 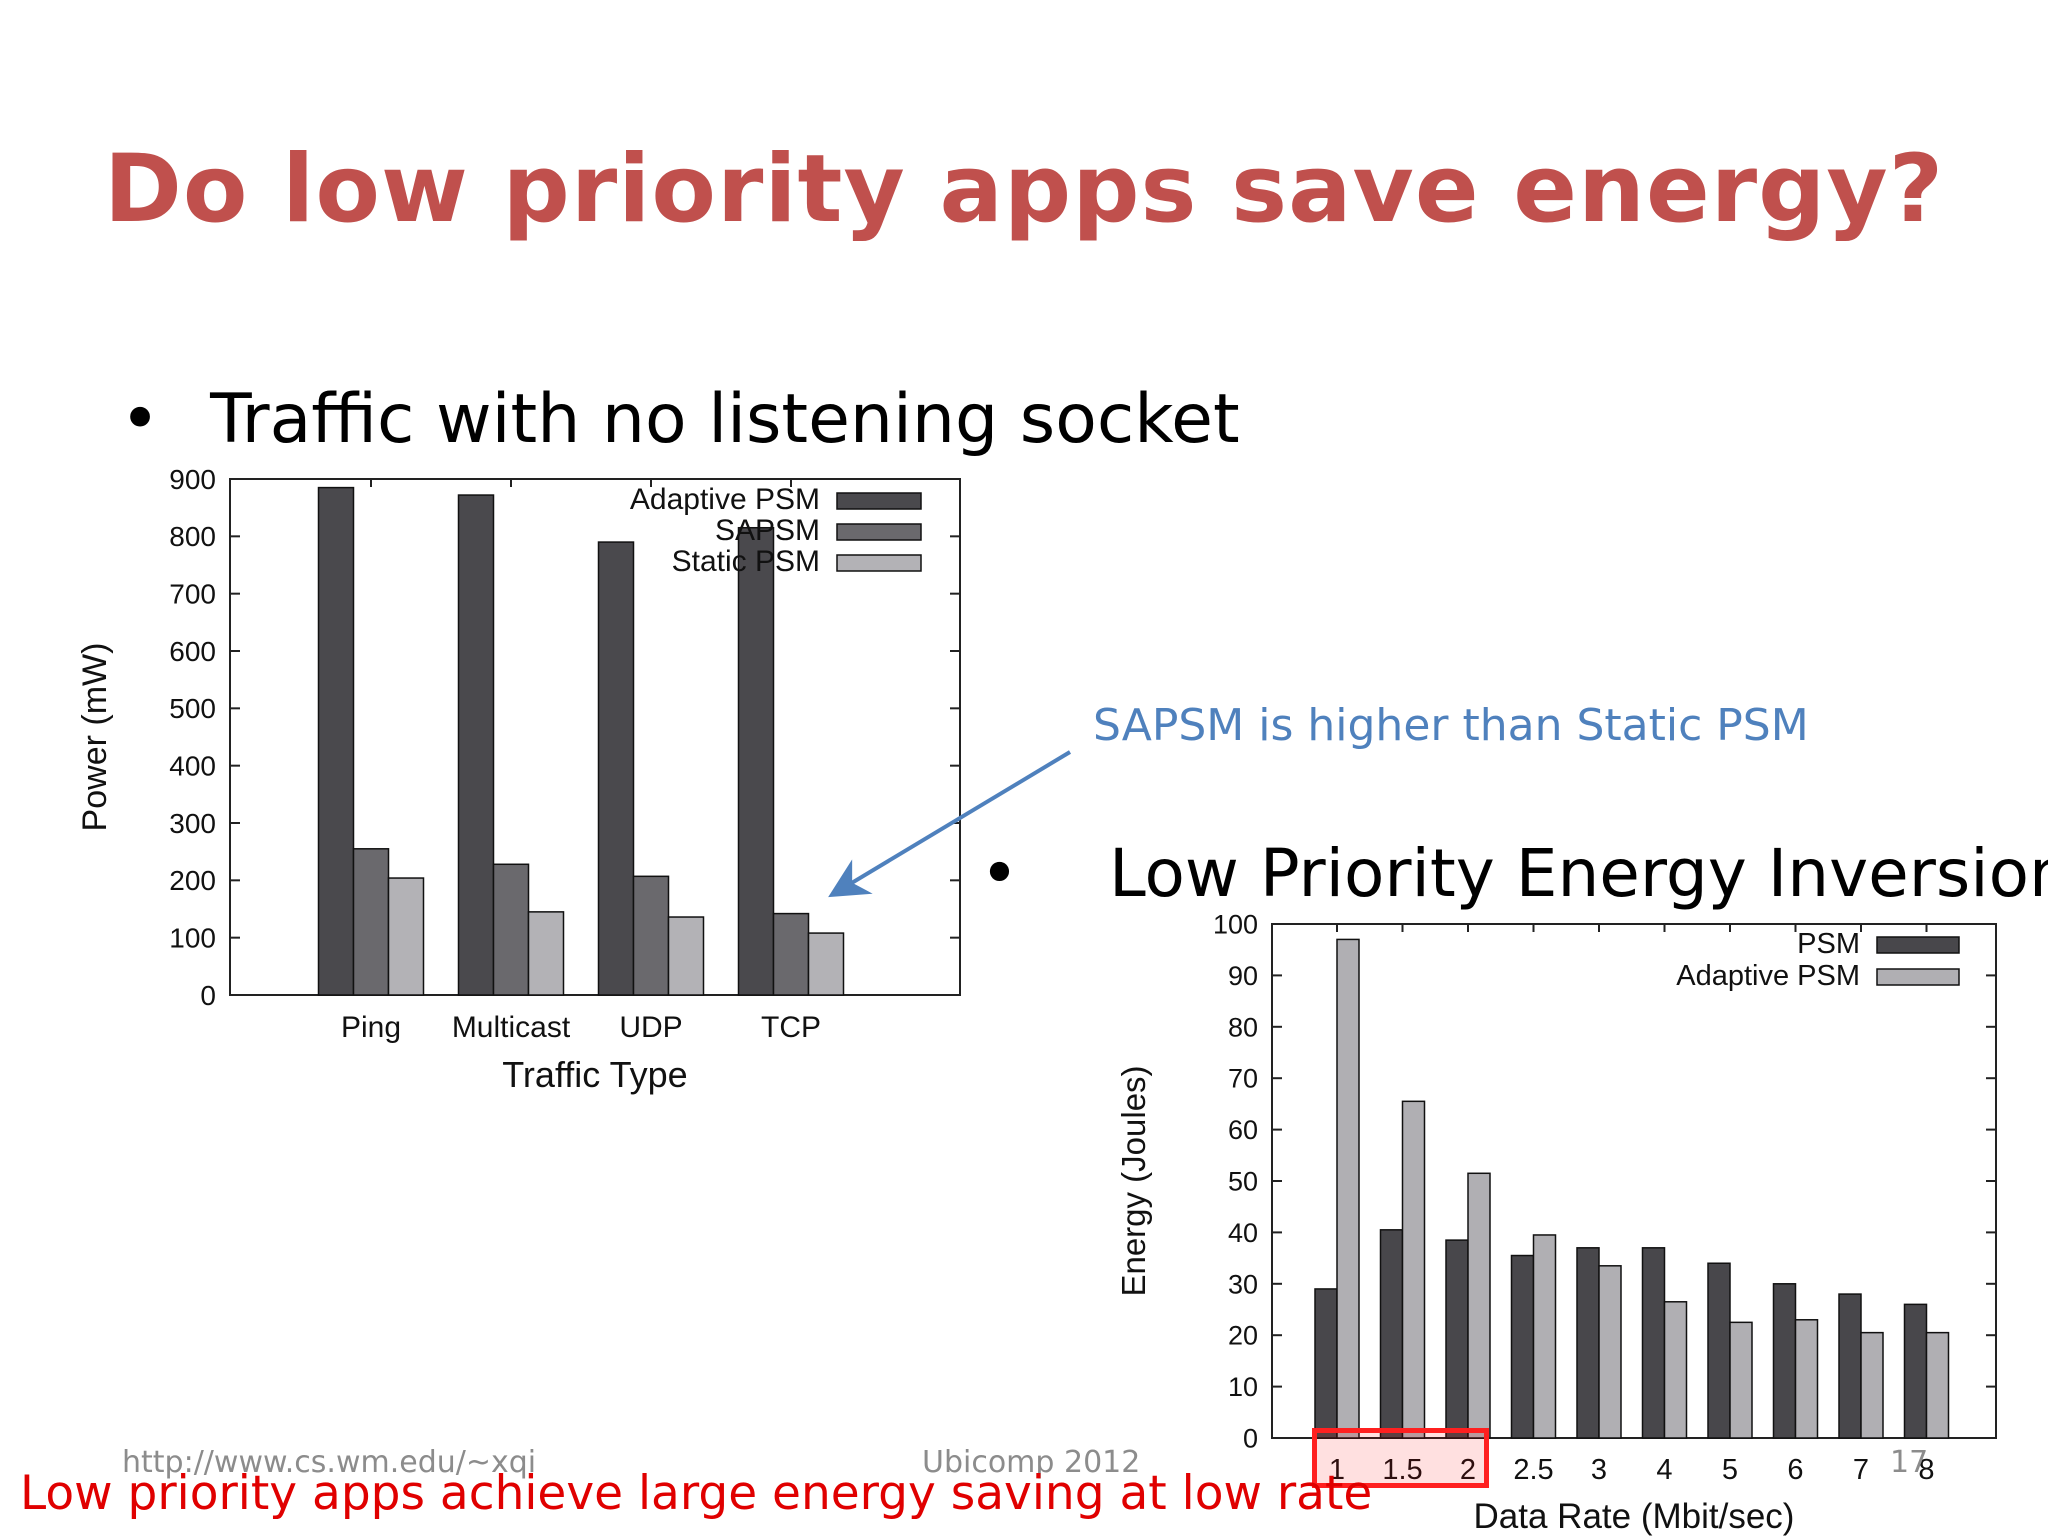 I want to click on x-tick-label: Ping, so click(x=371, y=1027).